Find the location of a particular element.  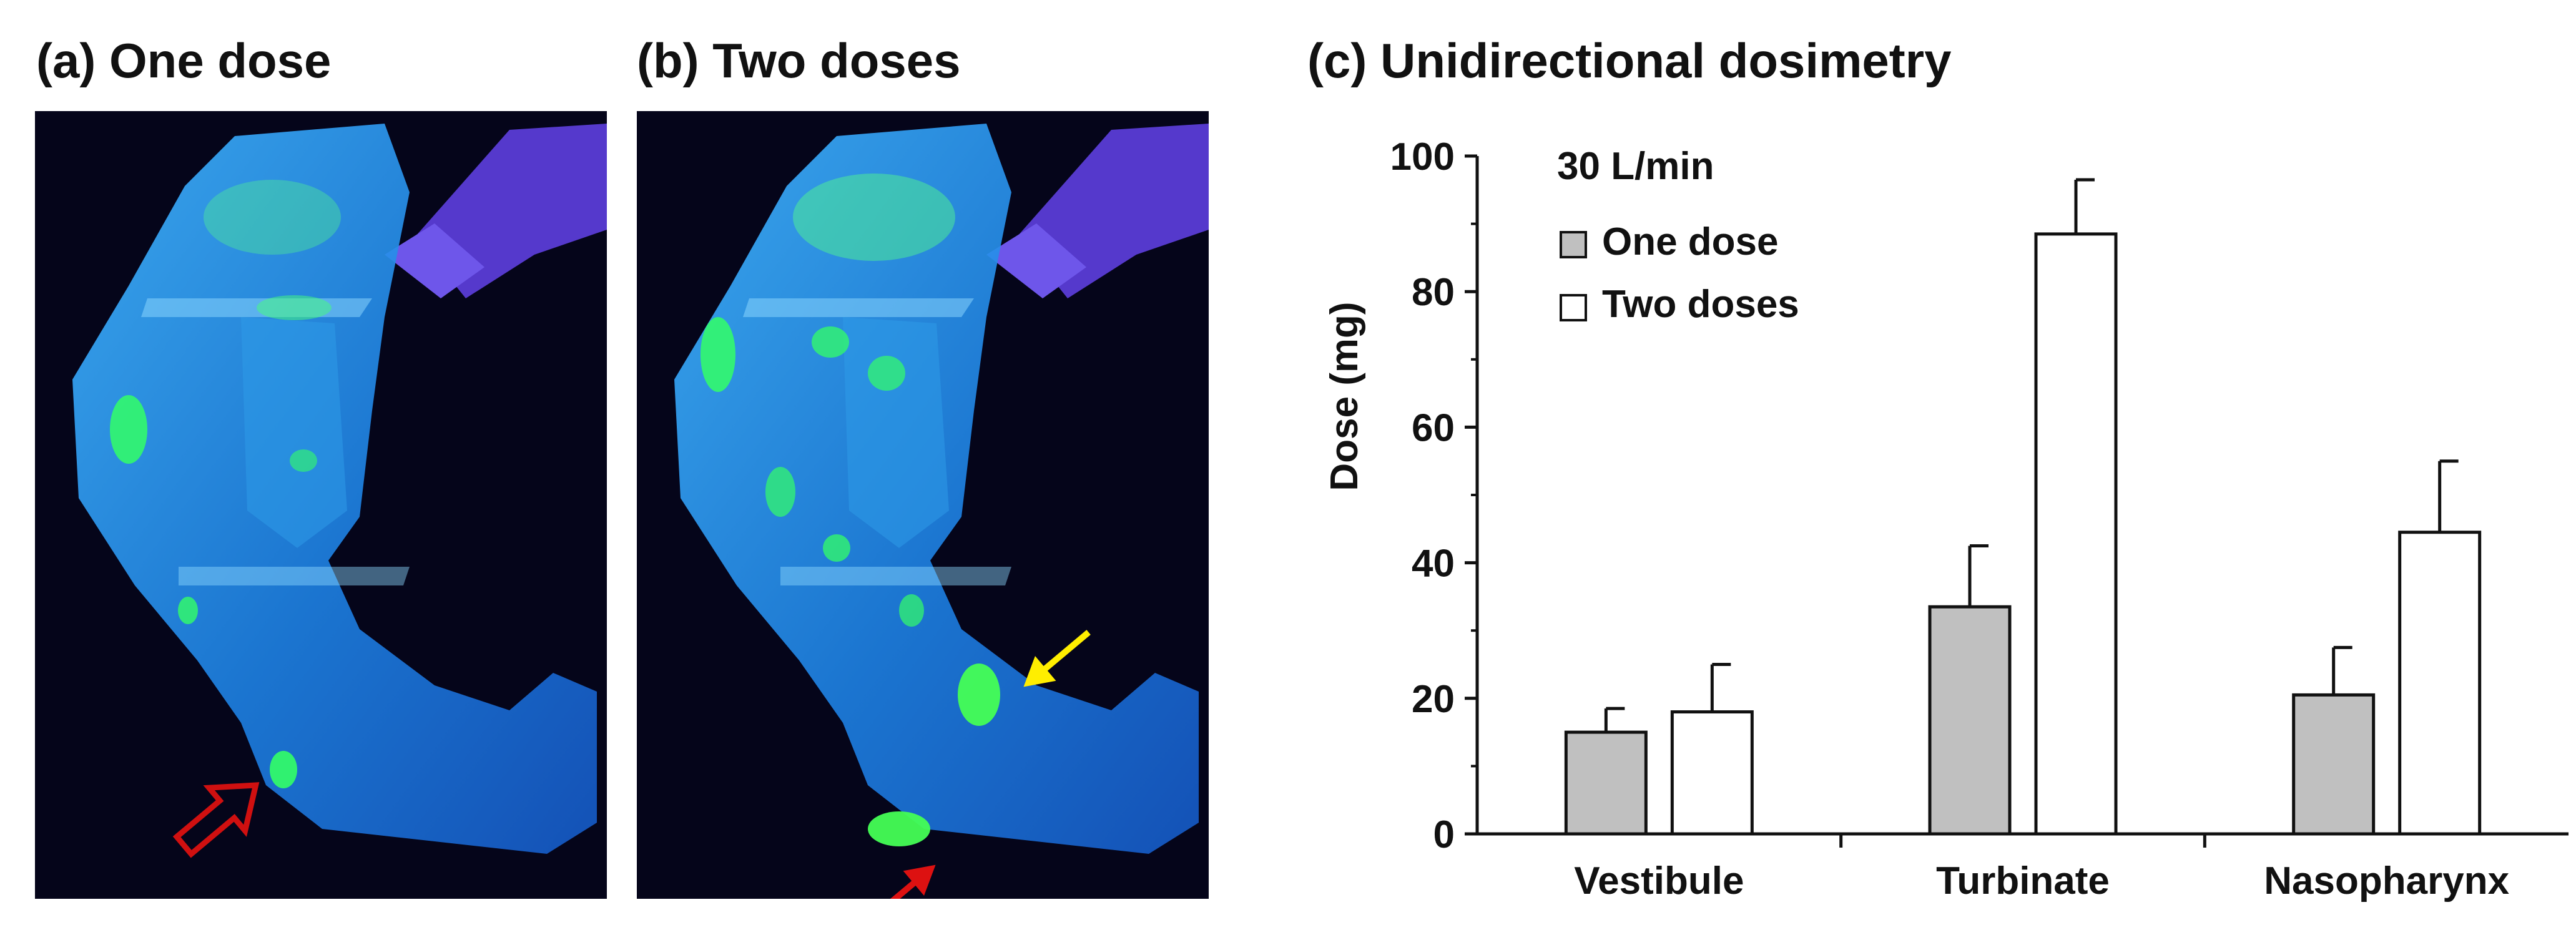

panel-a-title: (a) One dose is located at coordinates (184, 60).